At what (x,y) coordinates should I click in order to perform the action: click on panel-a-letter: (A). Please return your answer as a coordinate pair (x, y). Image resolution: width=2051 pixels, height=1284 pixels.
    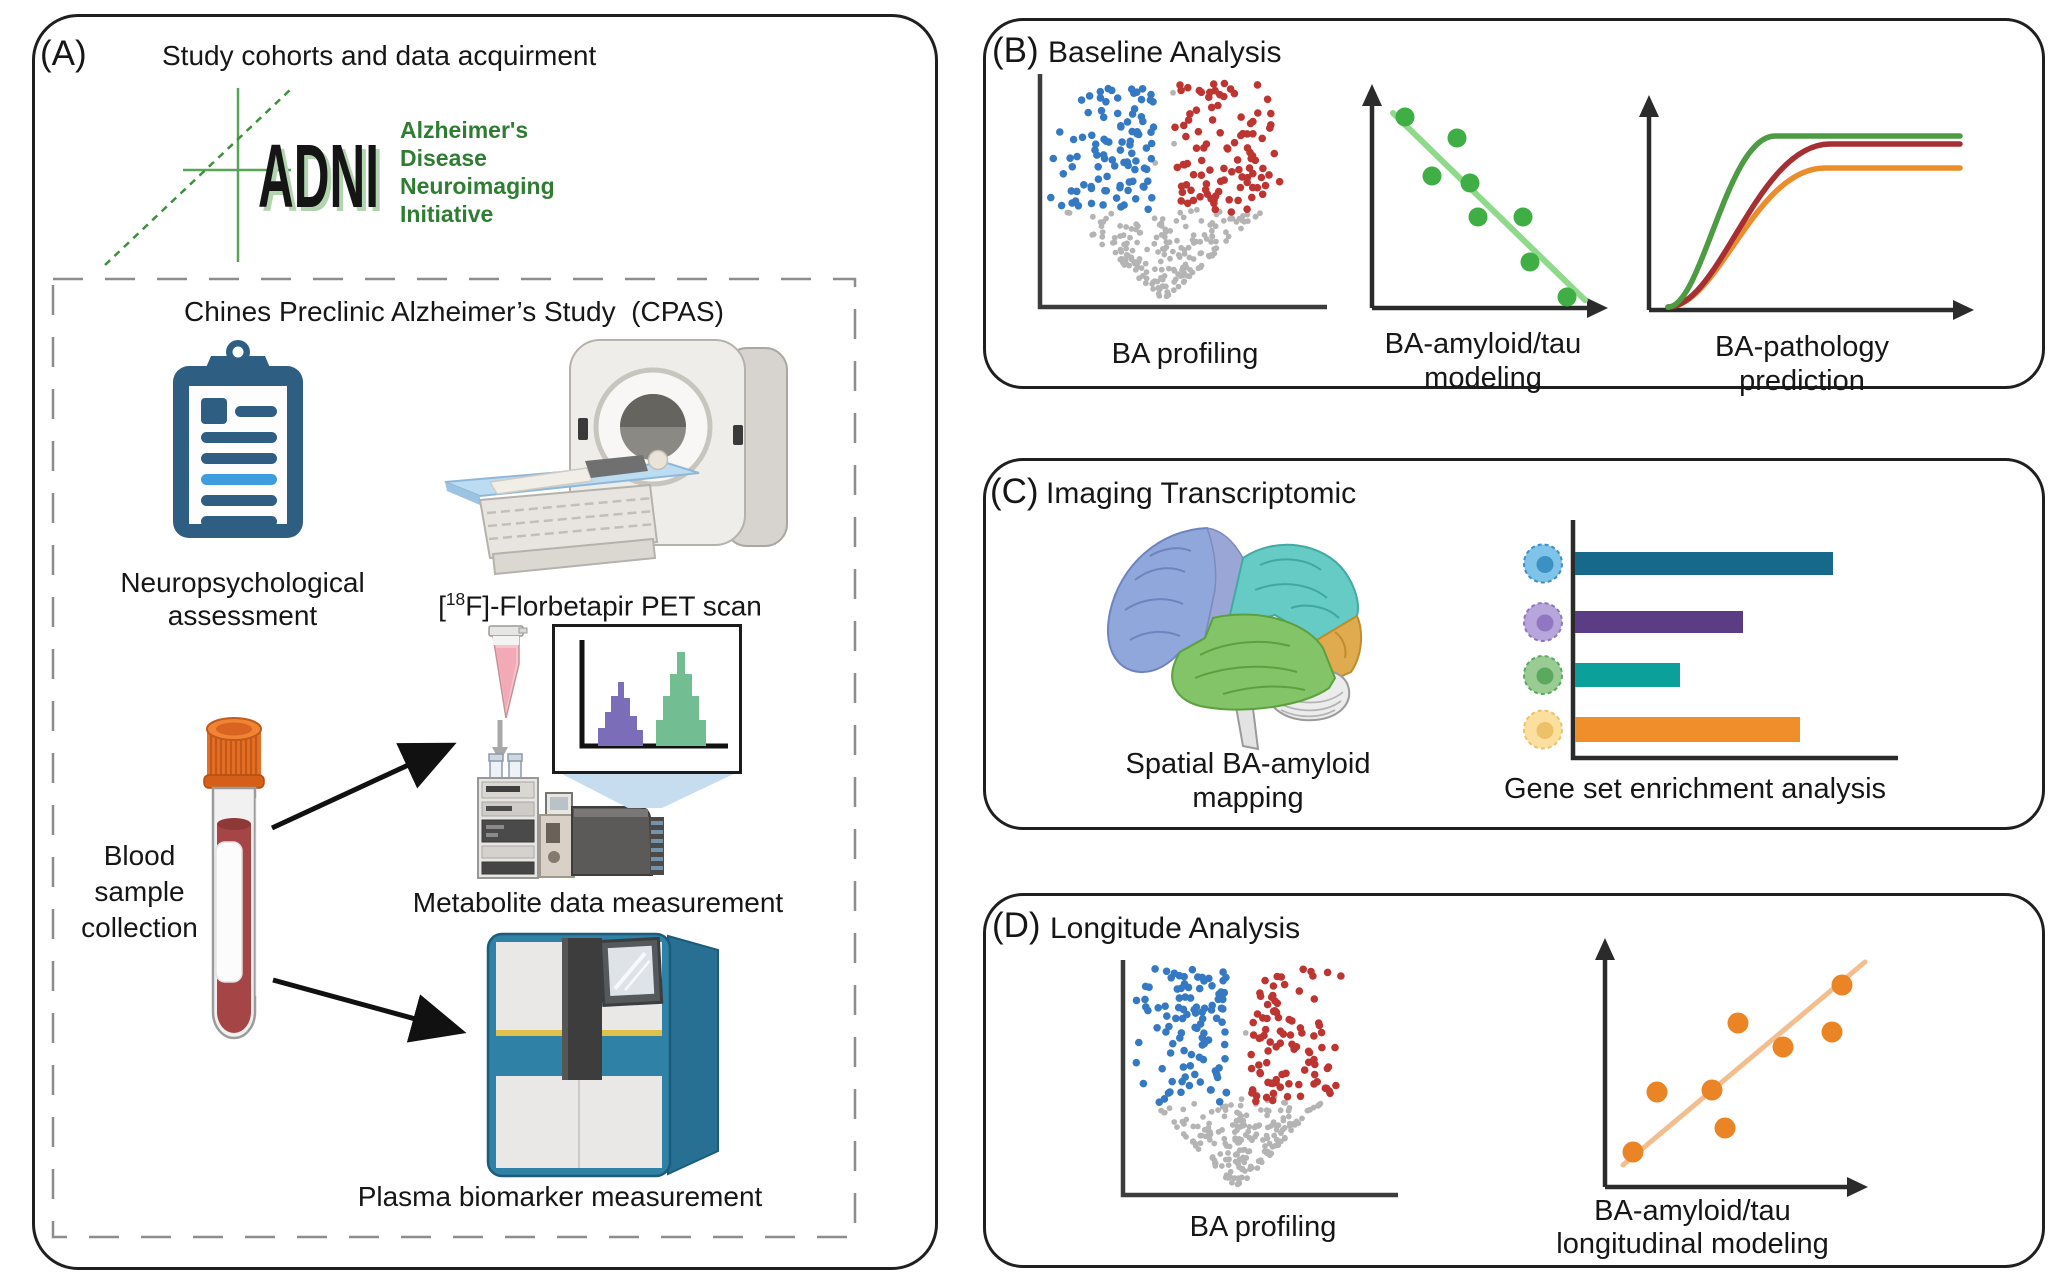
    Looking at the image, I should click on (63, 53).